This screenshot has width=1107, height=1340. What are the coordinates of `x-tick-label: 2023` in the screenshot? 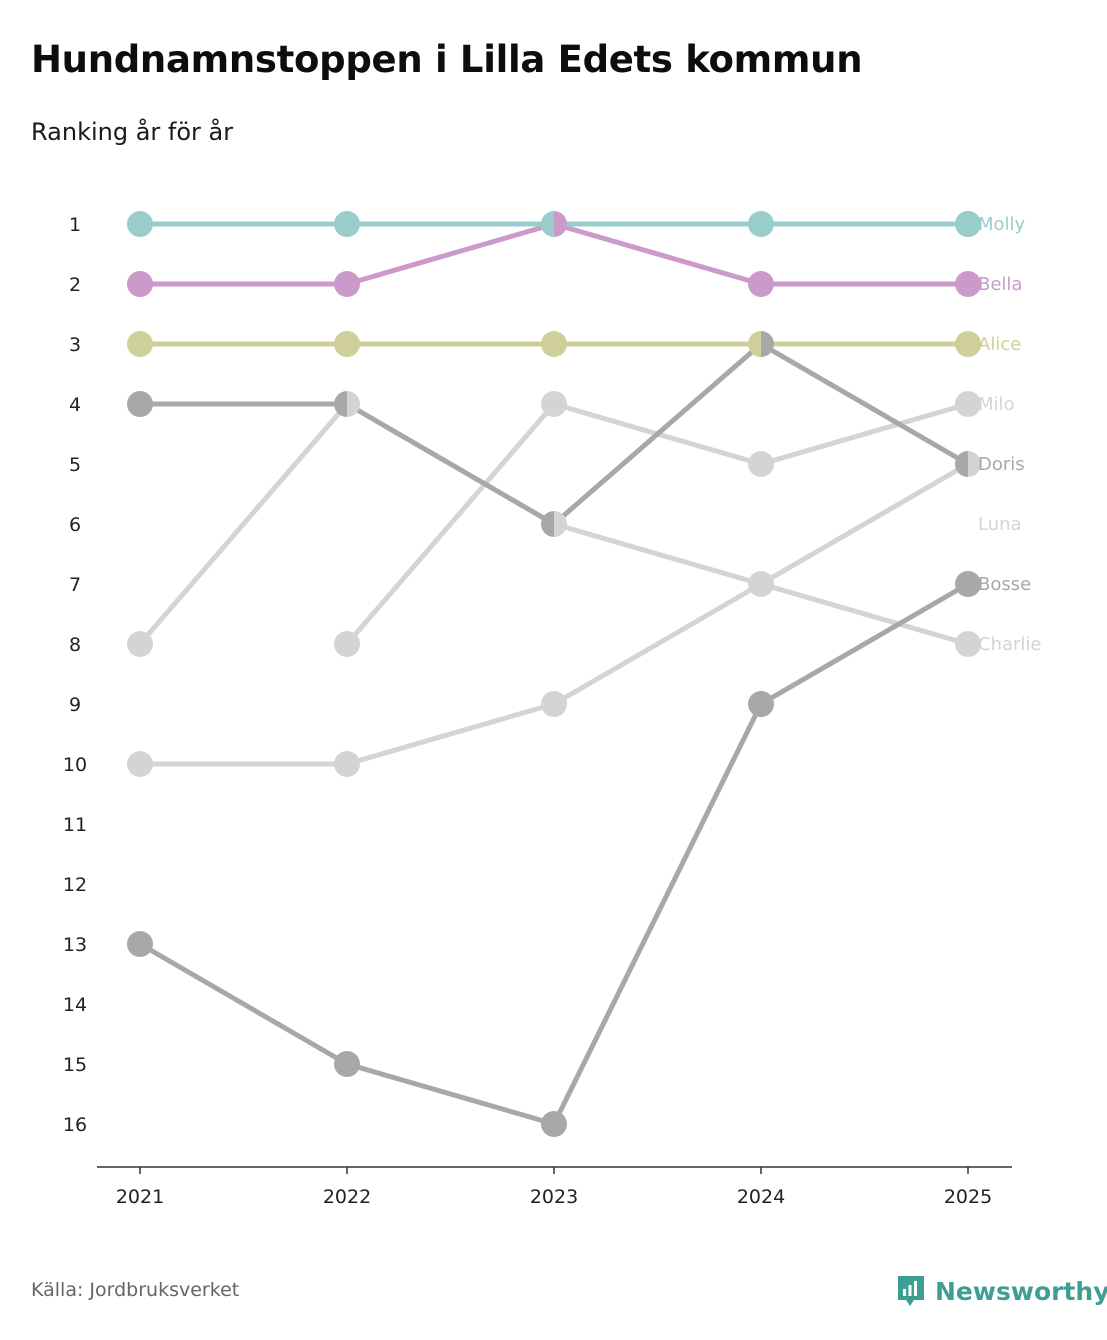 It's located at (554, 1197).